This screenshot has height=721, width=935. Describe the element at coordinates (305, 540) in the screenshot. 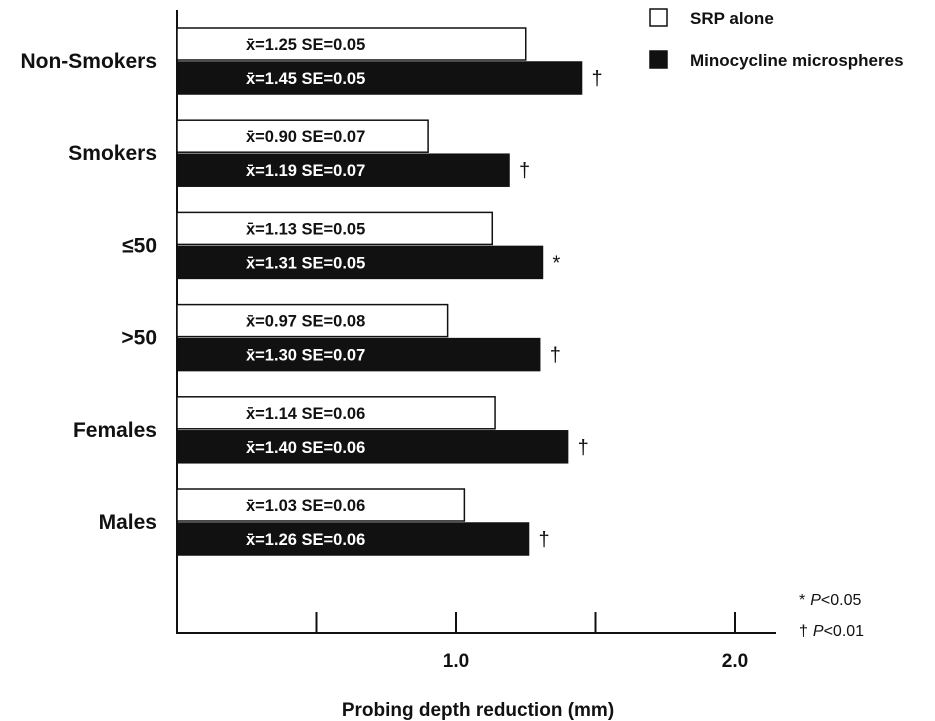

I see `bar-value-label-minocycline-5: x̄=1.26 SE=0.06` at that location.